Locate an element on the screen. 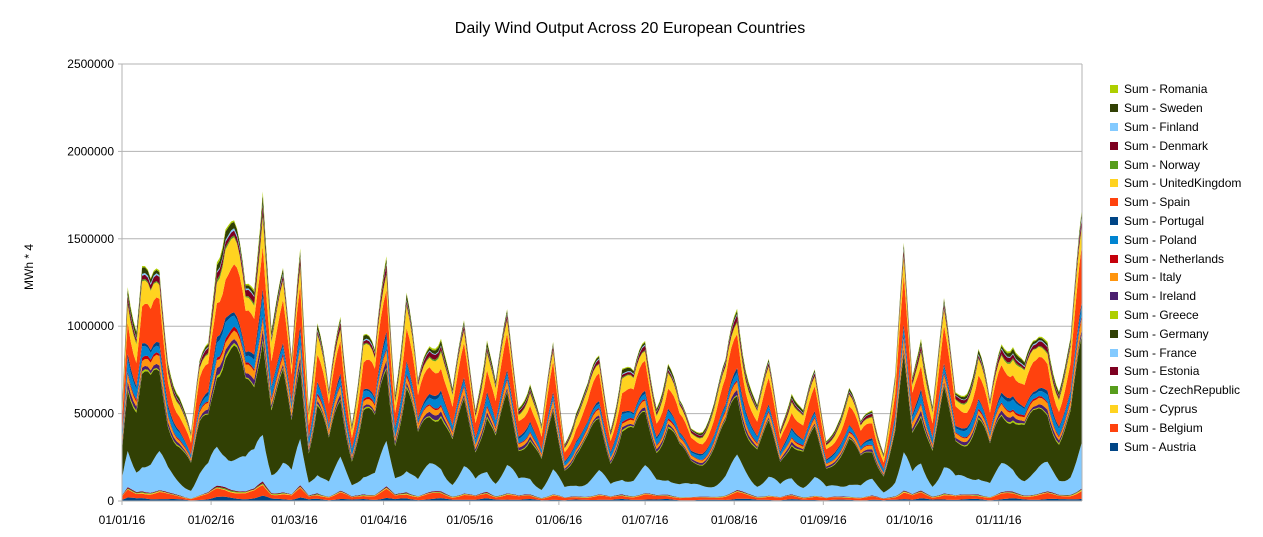 The image size is (1263, 537). legend-item: Sum - Norway is located at coordinates (1185, 164).